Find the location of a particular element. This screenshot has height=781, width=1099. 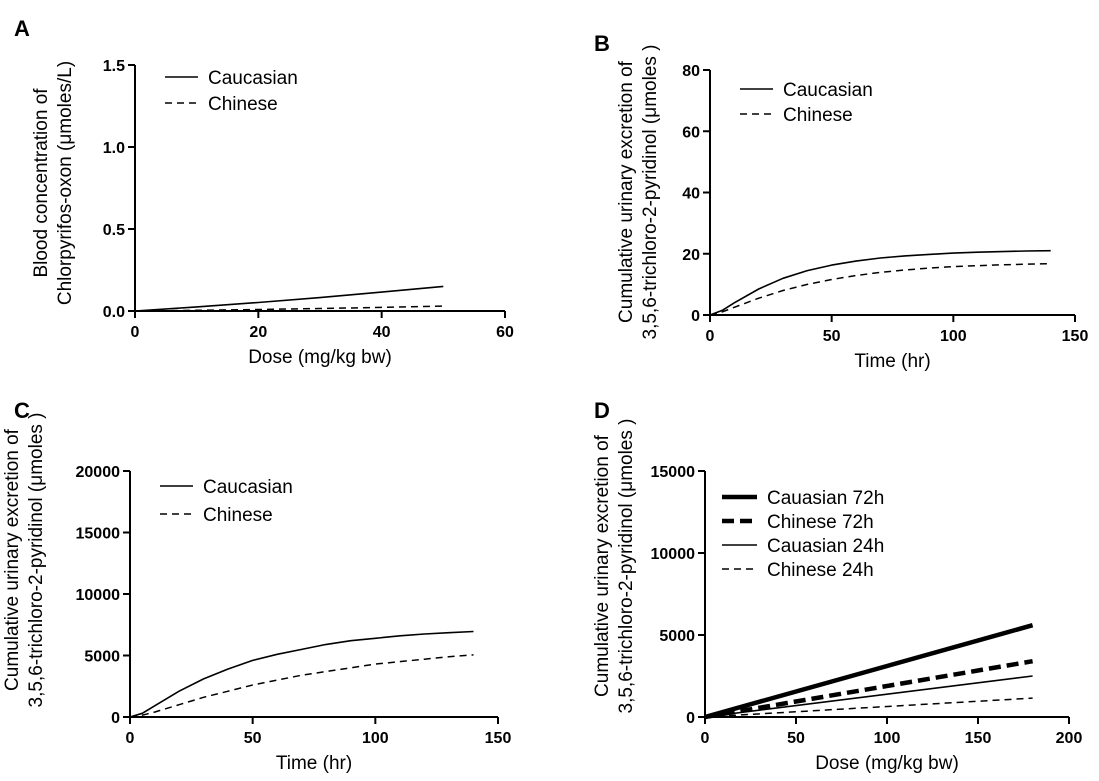

y-tick-label: 1.5 is located at coordinates (114, 66).